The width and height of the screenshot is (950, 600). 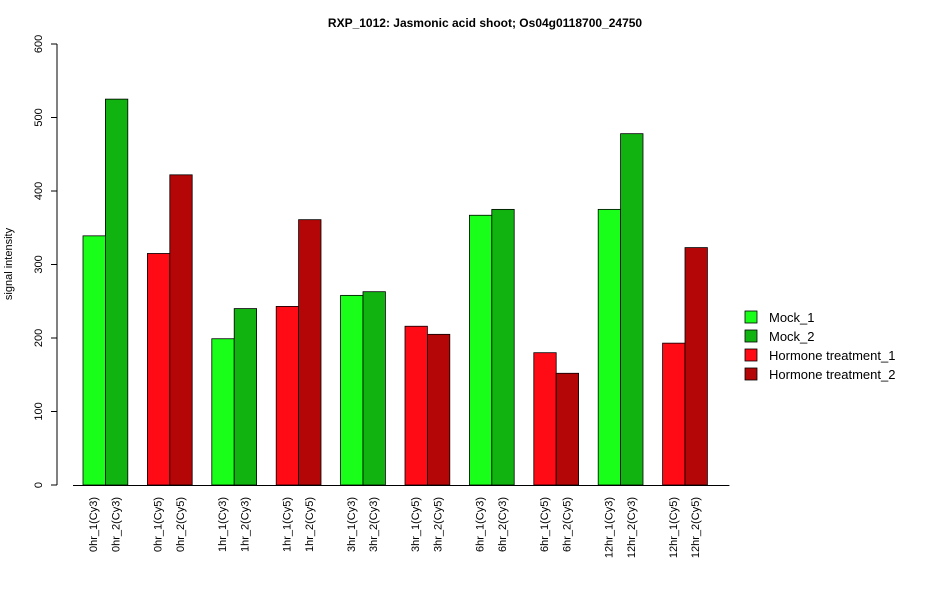 I want to click on x-tick-label: 3hr_2(Cy3), so click(x=374, y=524).